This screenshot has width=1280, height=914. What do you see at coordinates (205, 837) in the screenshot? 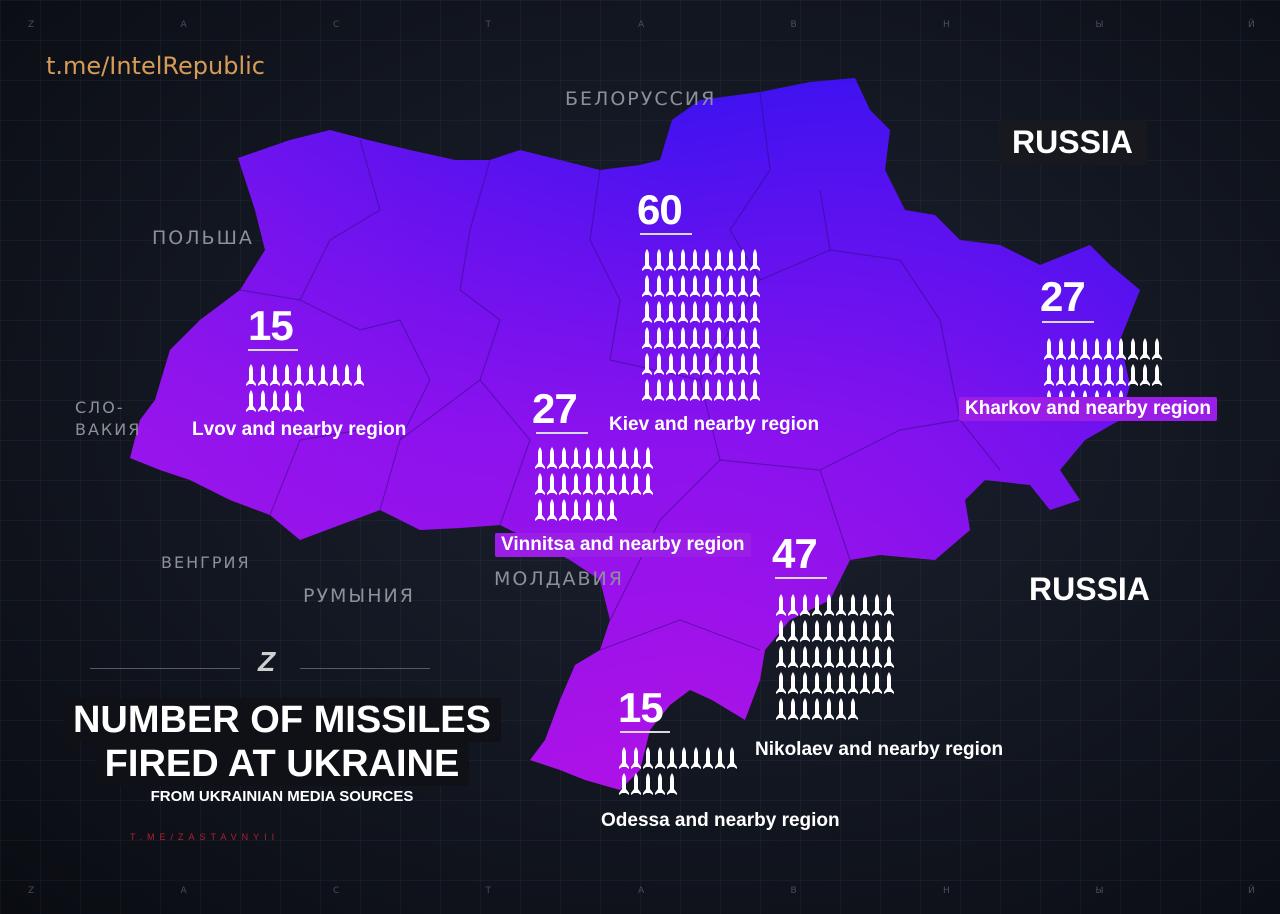
I see `bottom-watermark: T.ME/ZASTAVNYII` at bounding box center [205, 837].